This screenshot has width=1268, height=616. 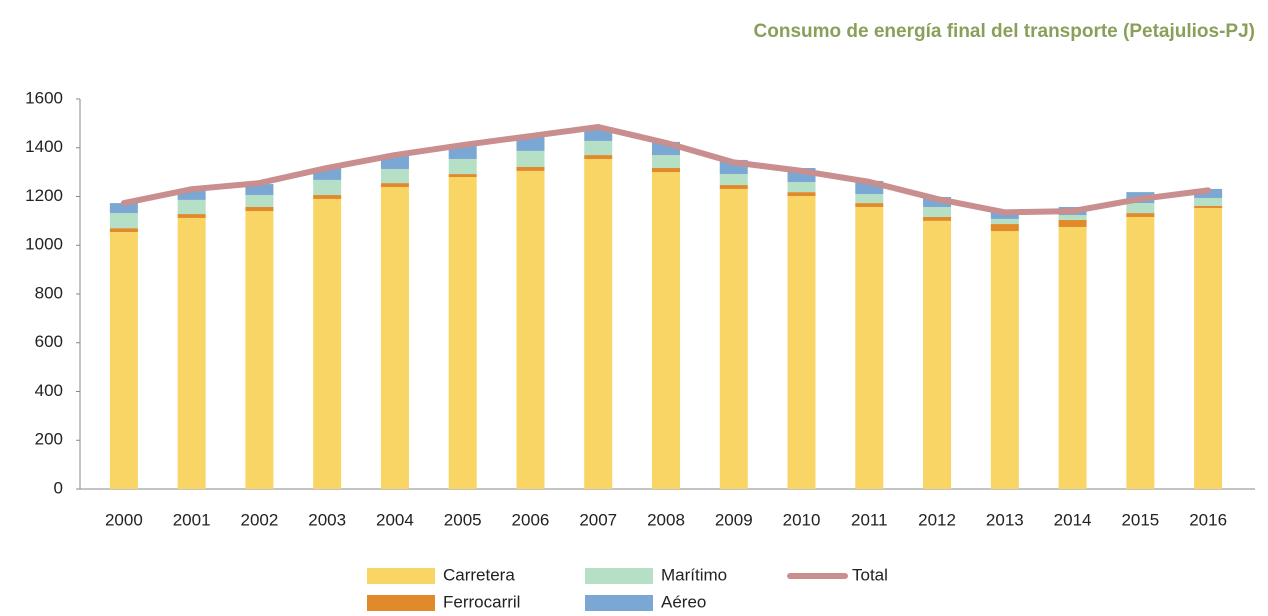 I want to click on total-line, so click(x=666, y=170).